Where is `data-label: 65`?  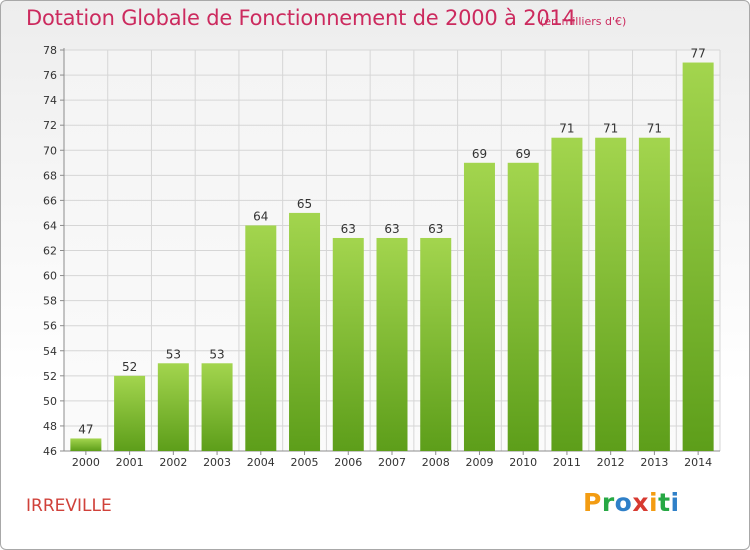
data-label: 65 is located at coordinates (304, 204).